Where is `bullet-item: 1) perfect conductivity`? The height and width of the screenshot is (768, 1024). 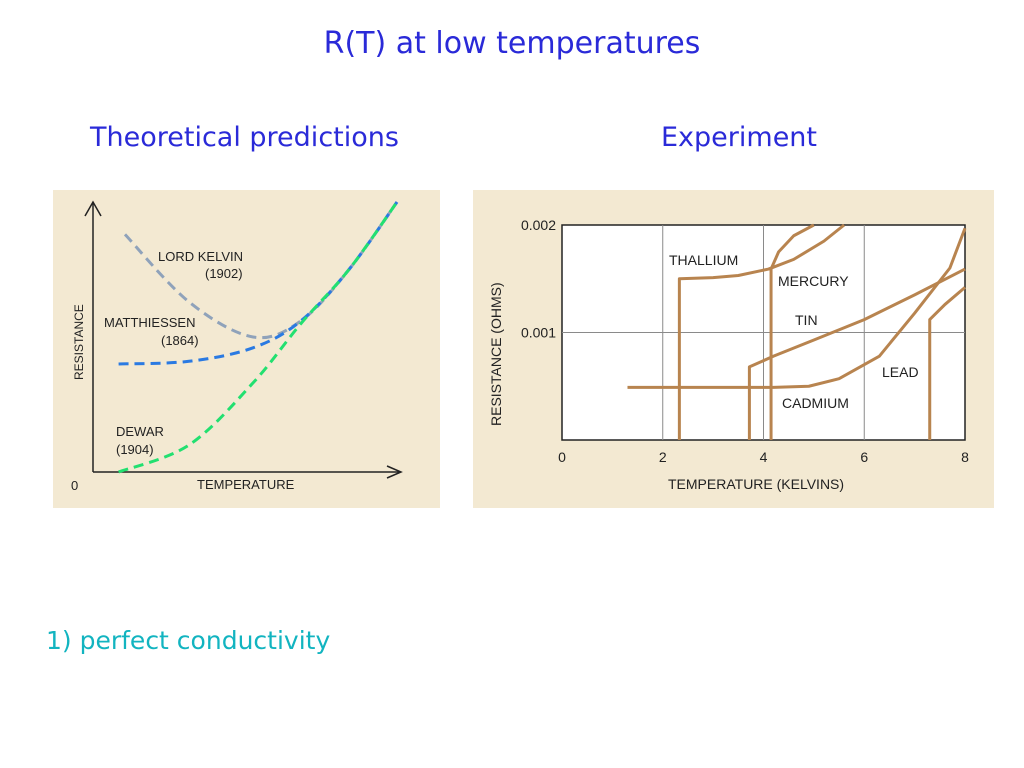 bullet-item: 1) perfect conductivity is located at coordinates (188, 640).